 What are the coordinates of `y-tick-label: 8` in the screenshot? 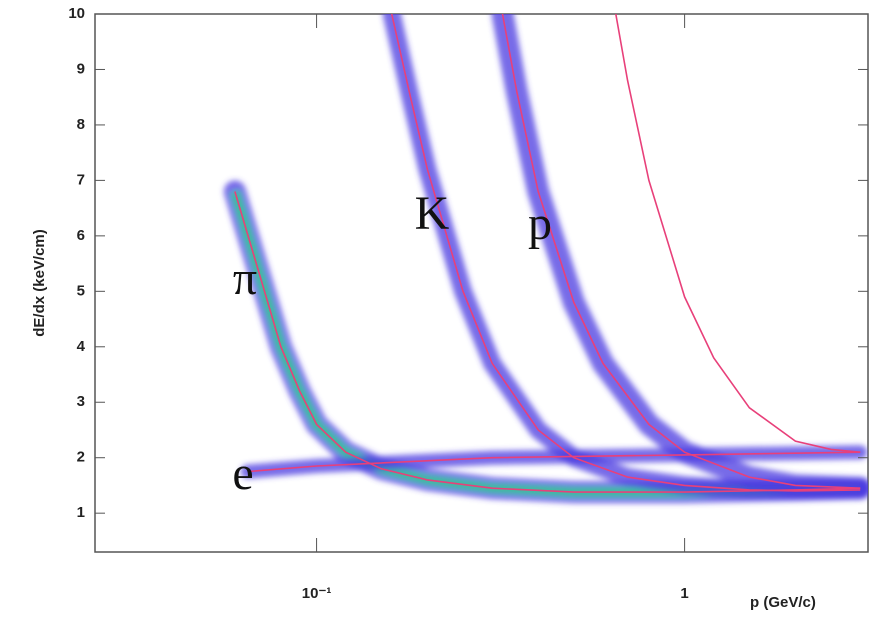 It's located at (81, 124).